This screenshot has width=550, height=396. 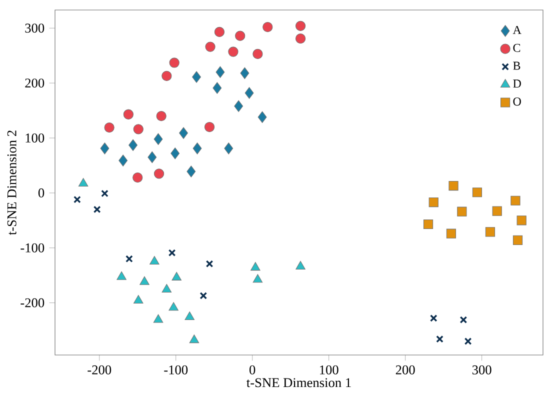 I want to click on x-tick-label: 300, so click(x=482, y=369).